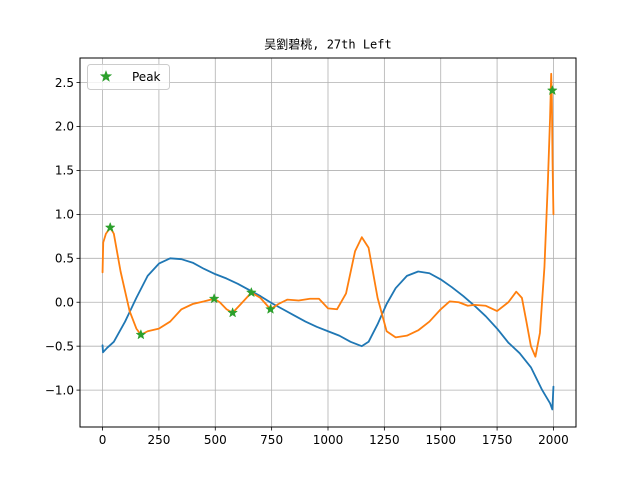 The height and width of the screenshot is (480, 640). What do you see at coordinates (384, 440) in the screenshot?
I see `x-tick-label: 1250` at bounding box center [384, 440].